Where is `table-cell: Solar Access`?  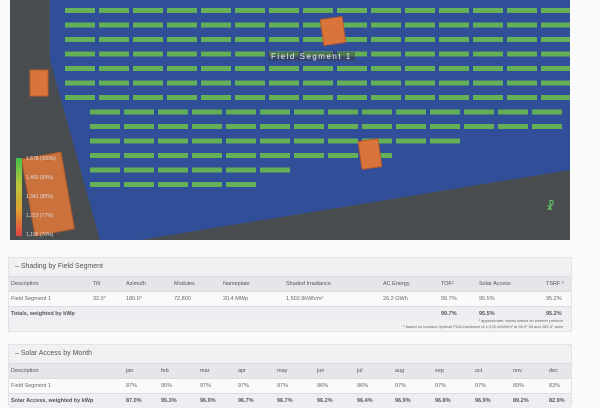
table-cell: Solar Access is located at coordinates (495, 284).